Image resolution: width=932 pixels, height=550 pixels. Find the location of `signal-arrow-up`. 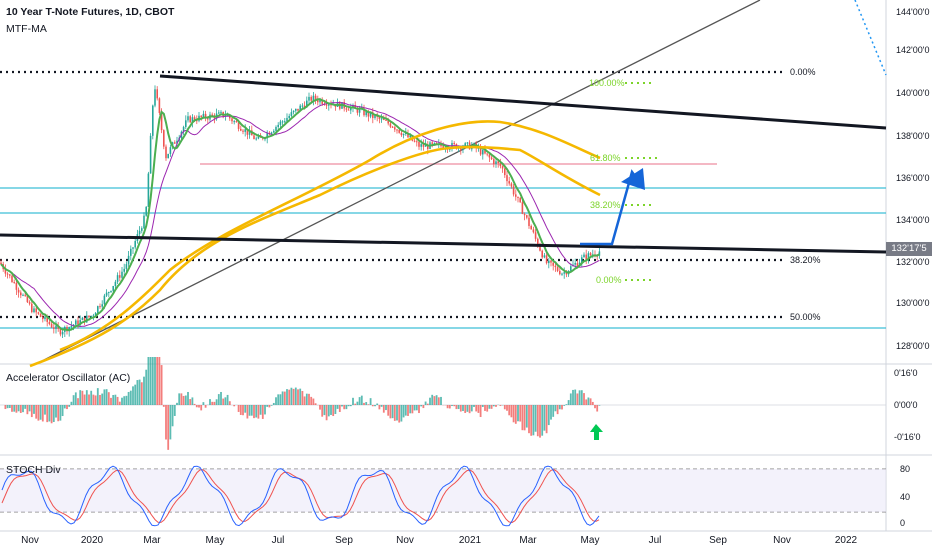

signal-arrow-up is located at coordinates (596, 432).